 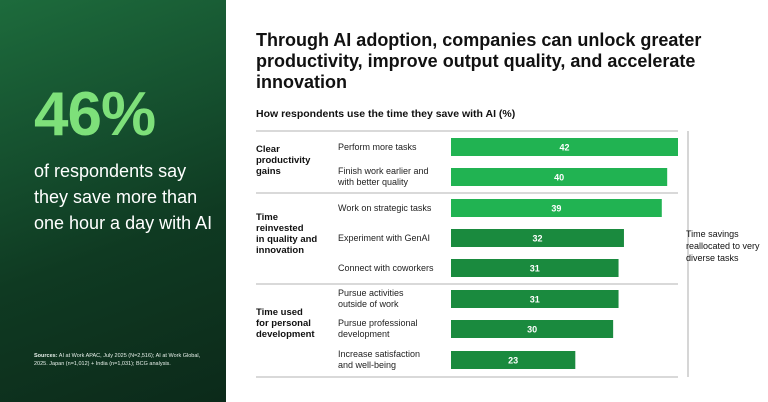 I want to click on group-label-line: reinvested, so click(x=280, y=228).